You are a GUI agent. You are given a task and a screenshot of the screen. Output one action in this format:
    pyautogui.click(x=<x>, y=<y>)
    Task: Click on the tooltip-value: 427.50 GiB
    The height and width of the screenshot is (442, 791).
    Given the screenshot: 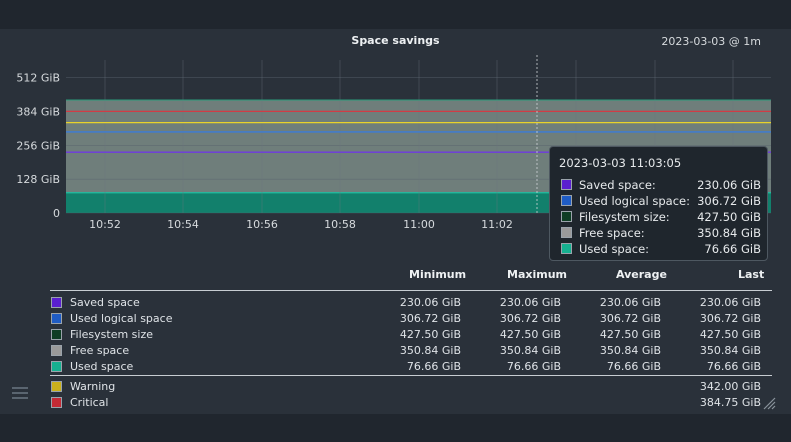 What is the action you would take?
    pyautogui.click(x=729, y=217)
    